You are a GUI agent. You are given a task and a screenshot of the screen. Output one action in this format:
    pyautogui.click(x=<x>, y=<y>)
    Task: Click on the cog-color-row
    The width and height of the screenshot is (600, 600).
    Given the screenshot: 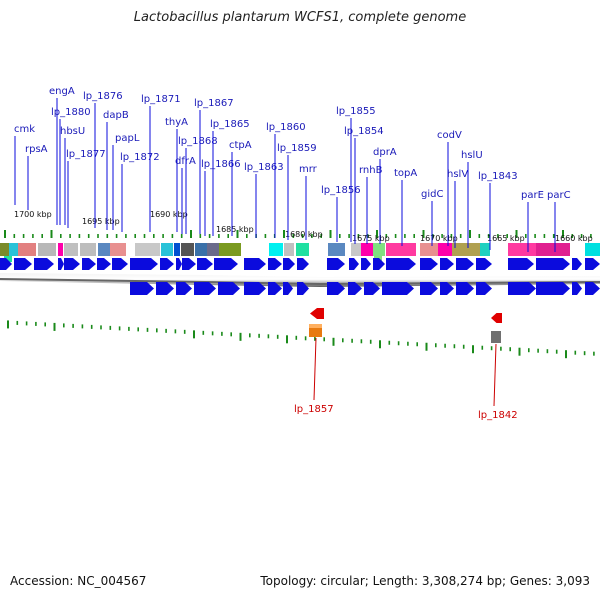 What is the action you would take?
    pyautogui.click(x=300, y=252)
    